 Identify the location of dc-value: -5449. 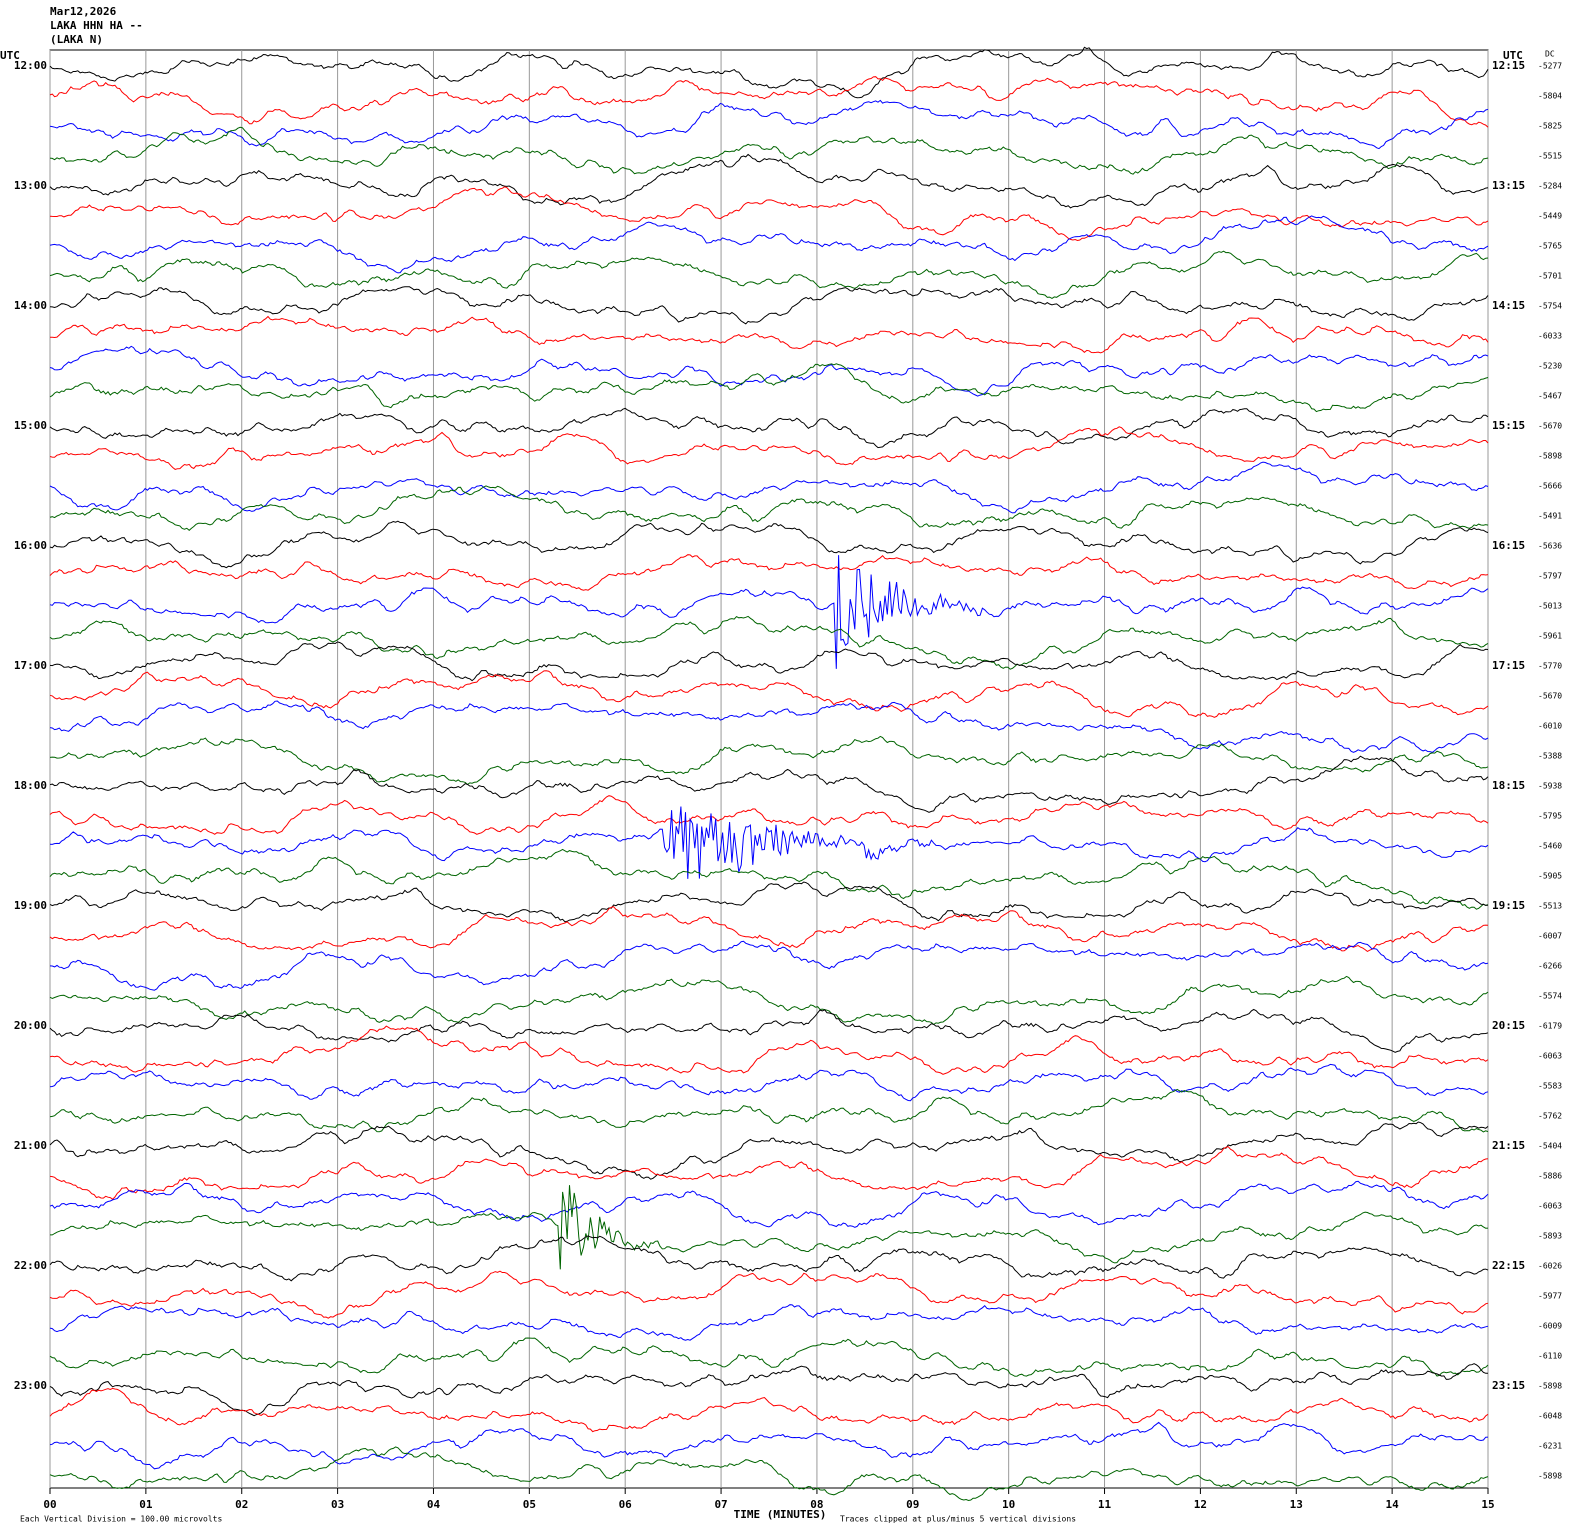
(1550, 216).